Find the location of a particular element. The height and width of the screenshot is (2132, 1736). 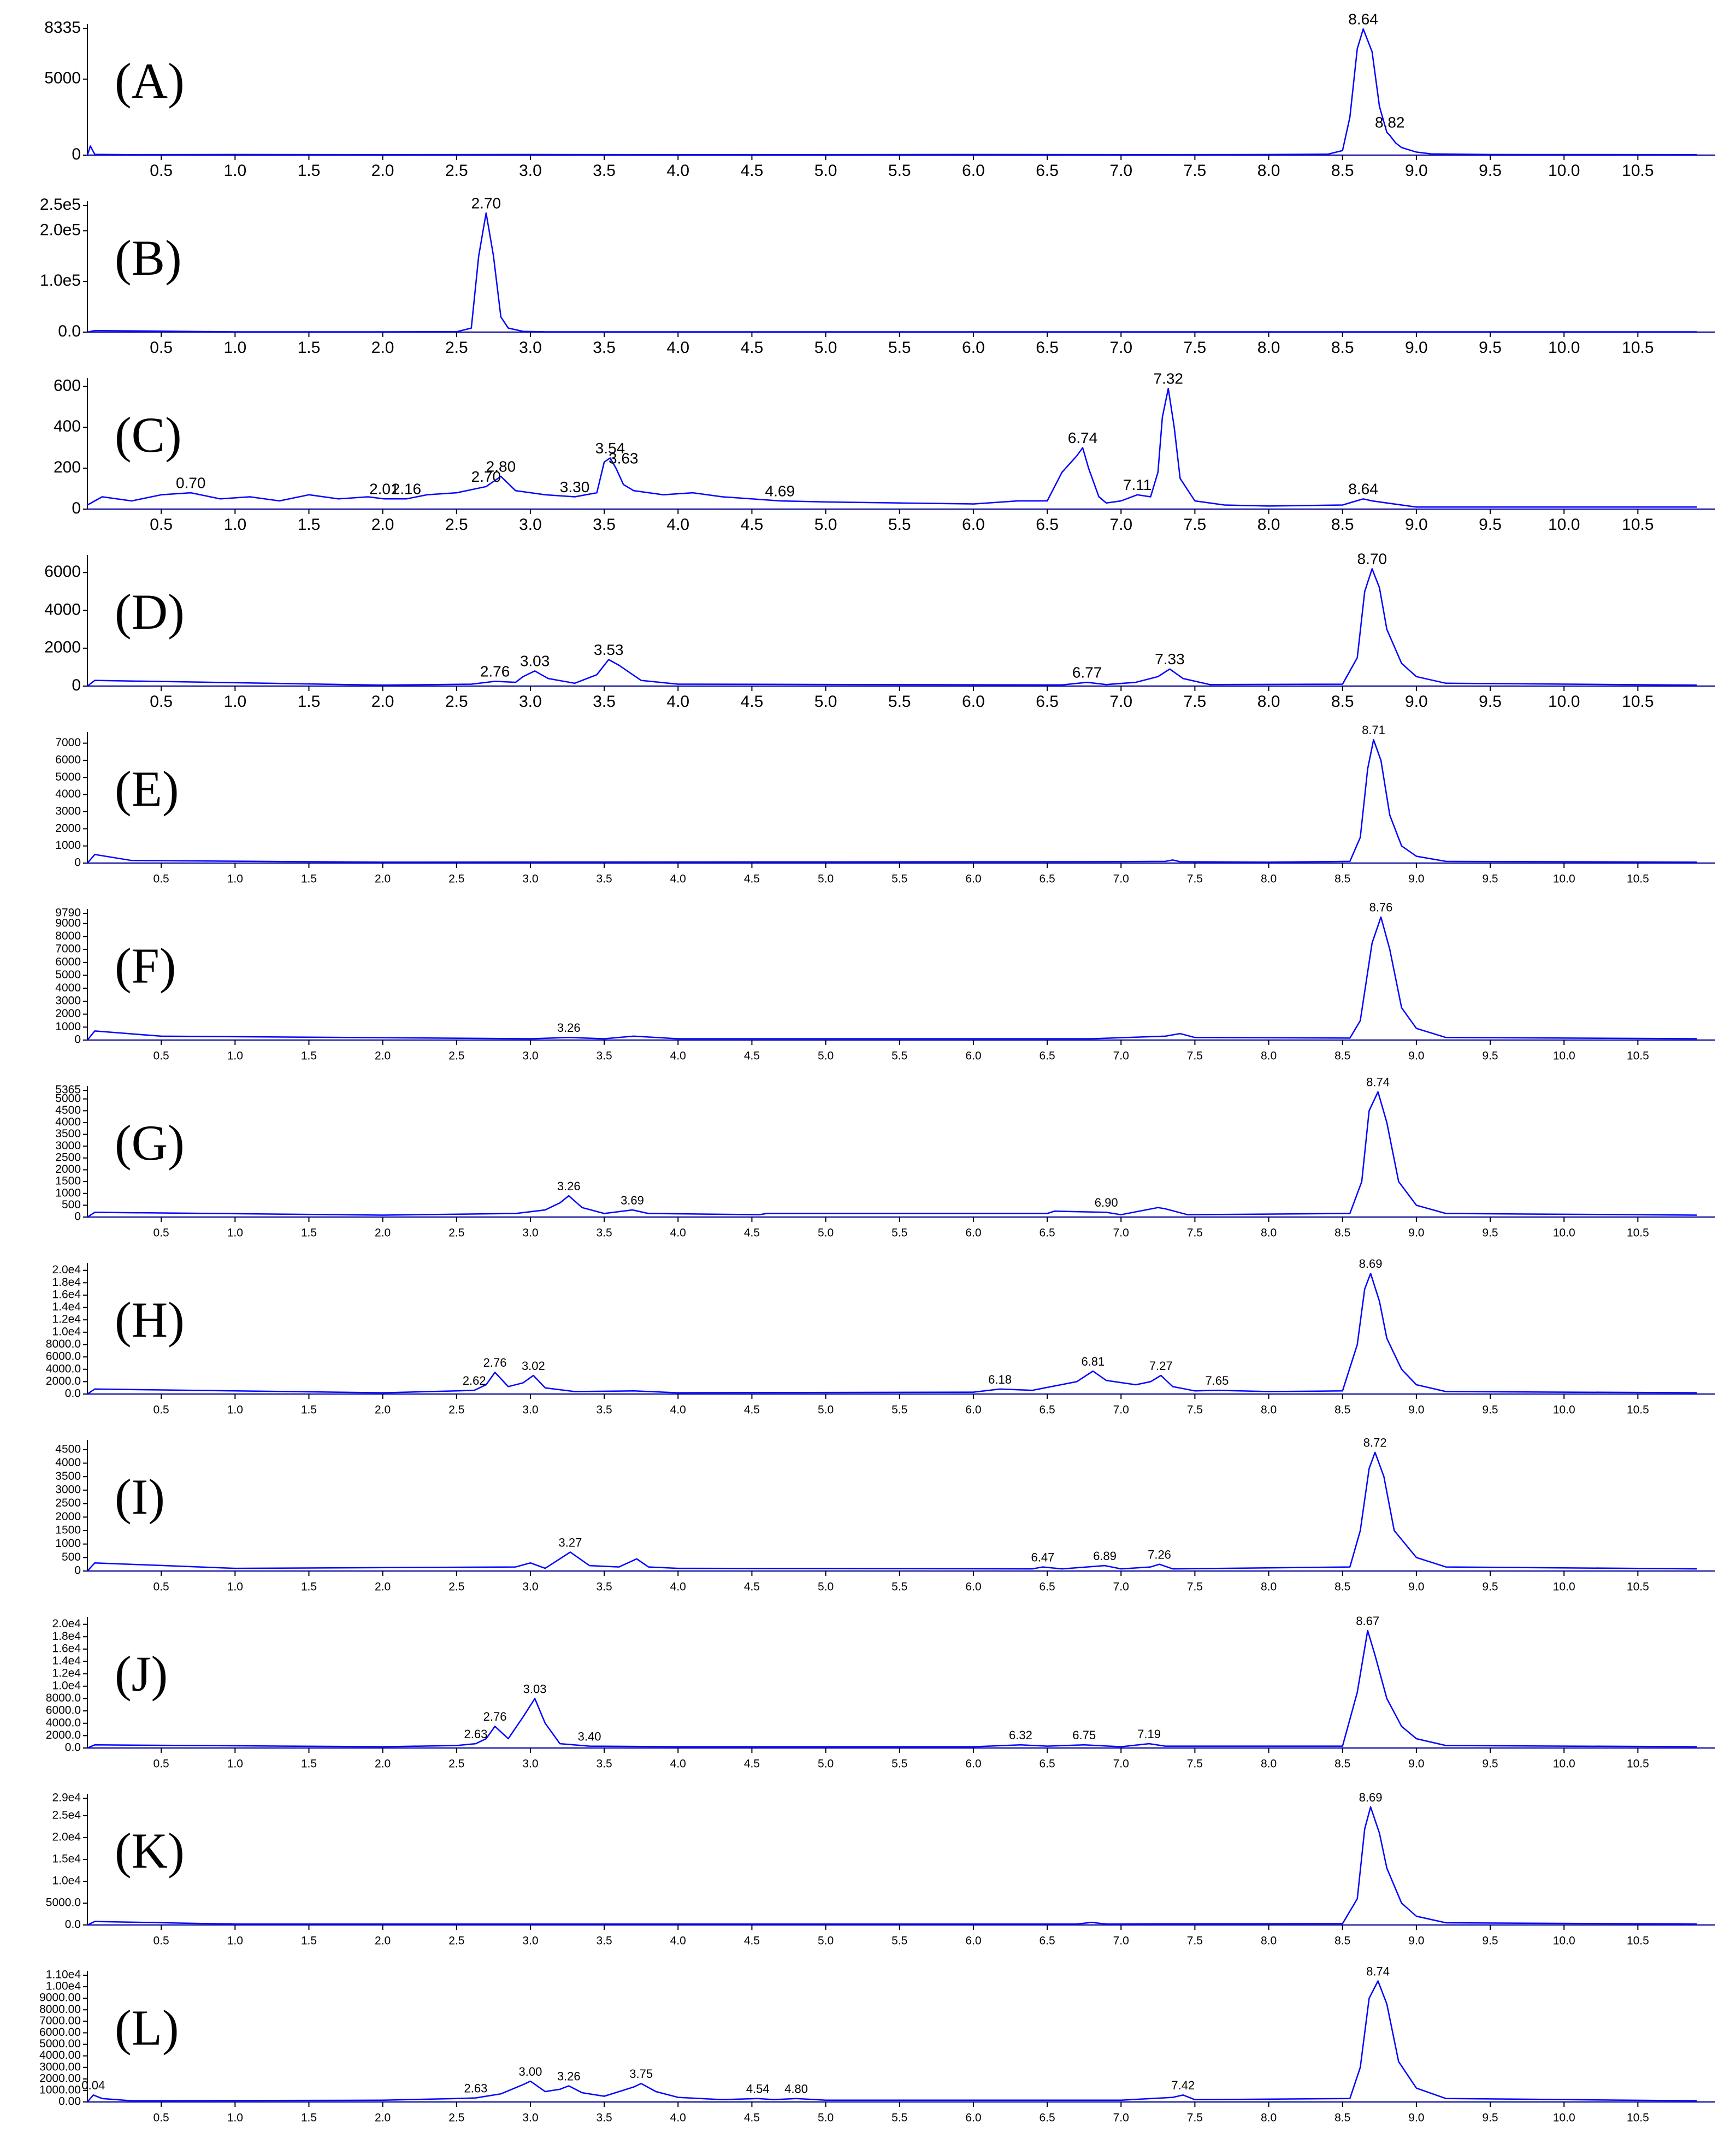

x-tick-label: 9.0 is located at coordinates (1416, 1410).